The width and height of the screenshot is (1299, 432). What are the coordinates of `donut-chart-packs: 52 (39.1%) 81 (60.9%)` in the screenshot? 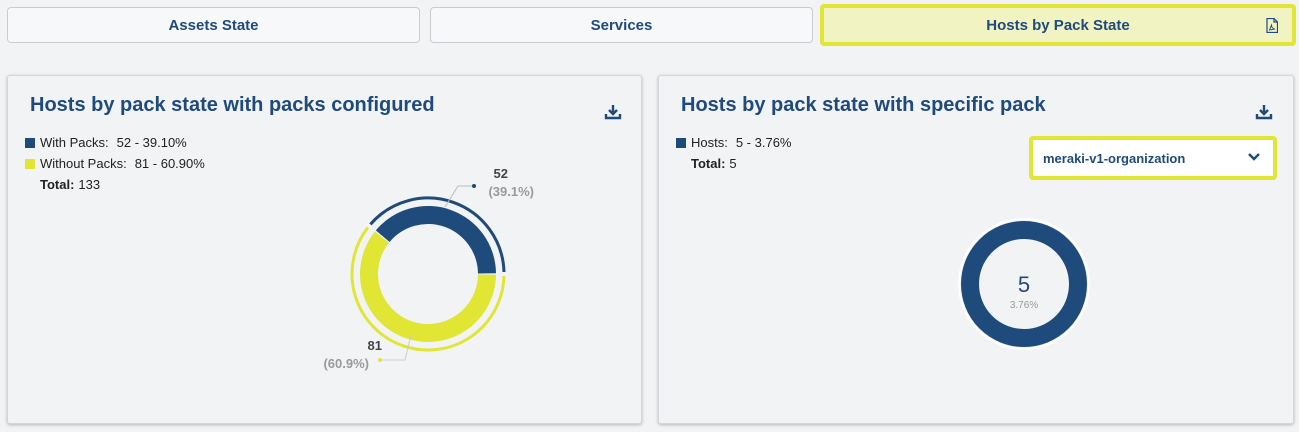 It's located at (428, 268).